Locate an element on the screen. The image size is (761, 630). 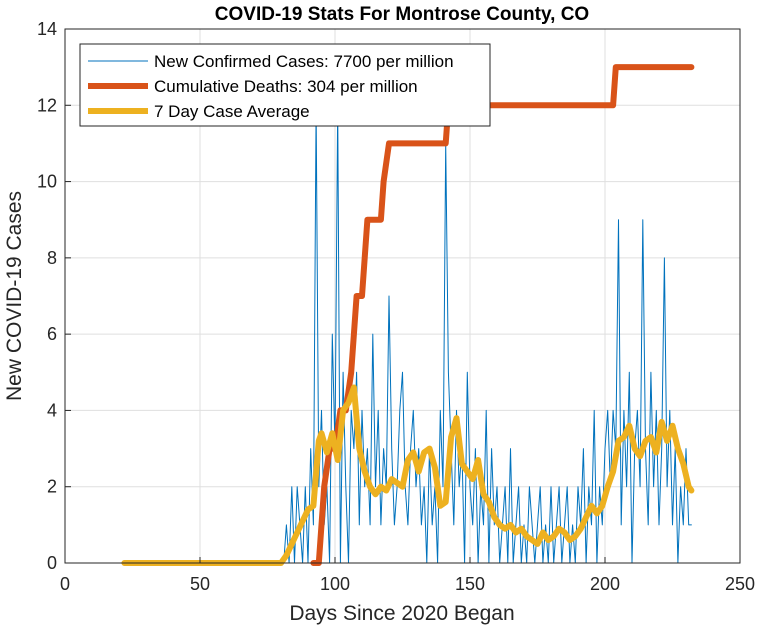
y-tick-label: 0 is located at coordinates (52, 563).